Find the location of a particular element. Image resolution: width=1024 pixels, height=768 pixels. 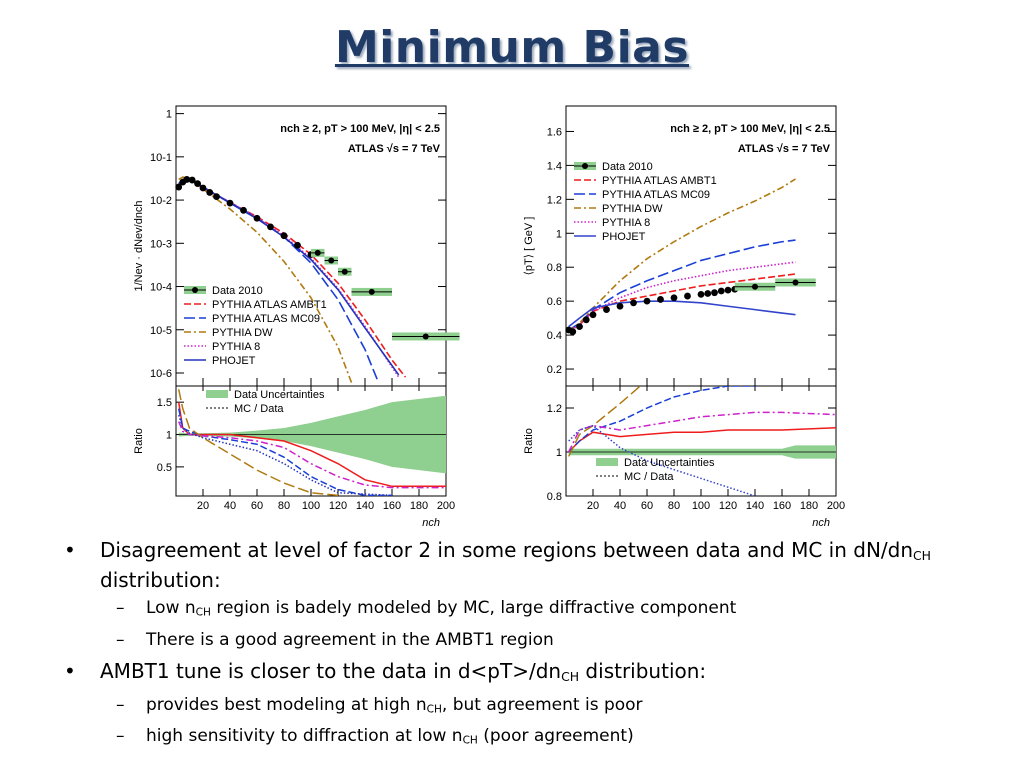

y-axis-label: ⟨pT⟩ [ GeV ] is located at coordinates (529, 246).